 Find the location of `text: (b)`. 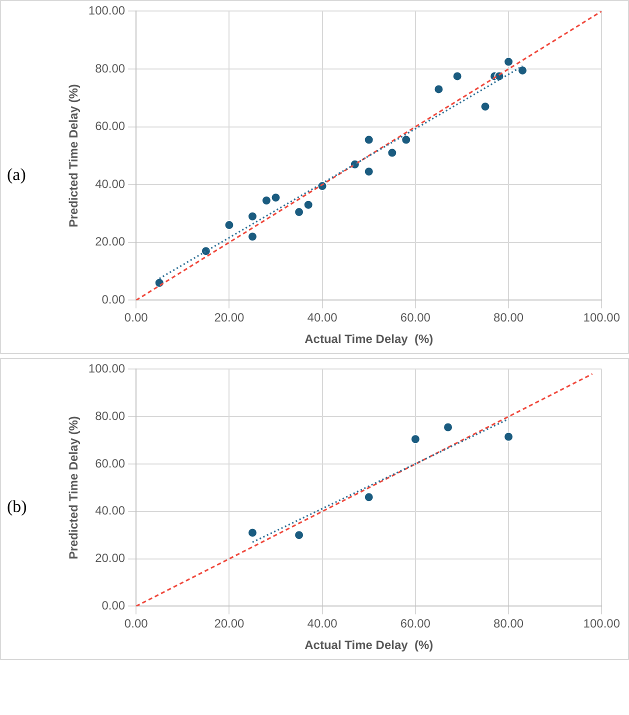

text: (b) is located at coordinates (17, 507).